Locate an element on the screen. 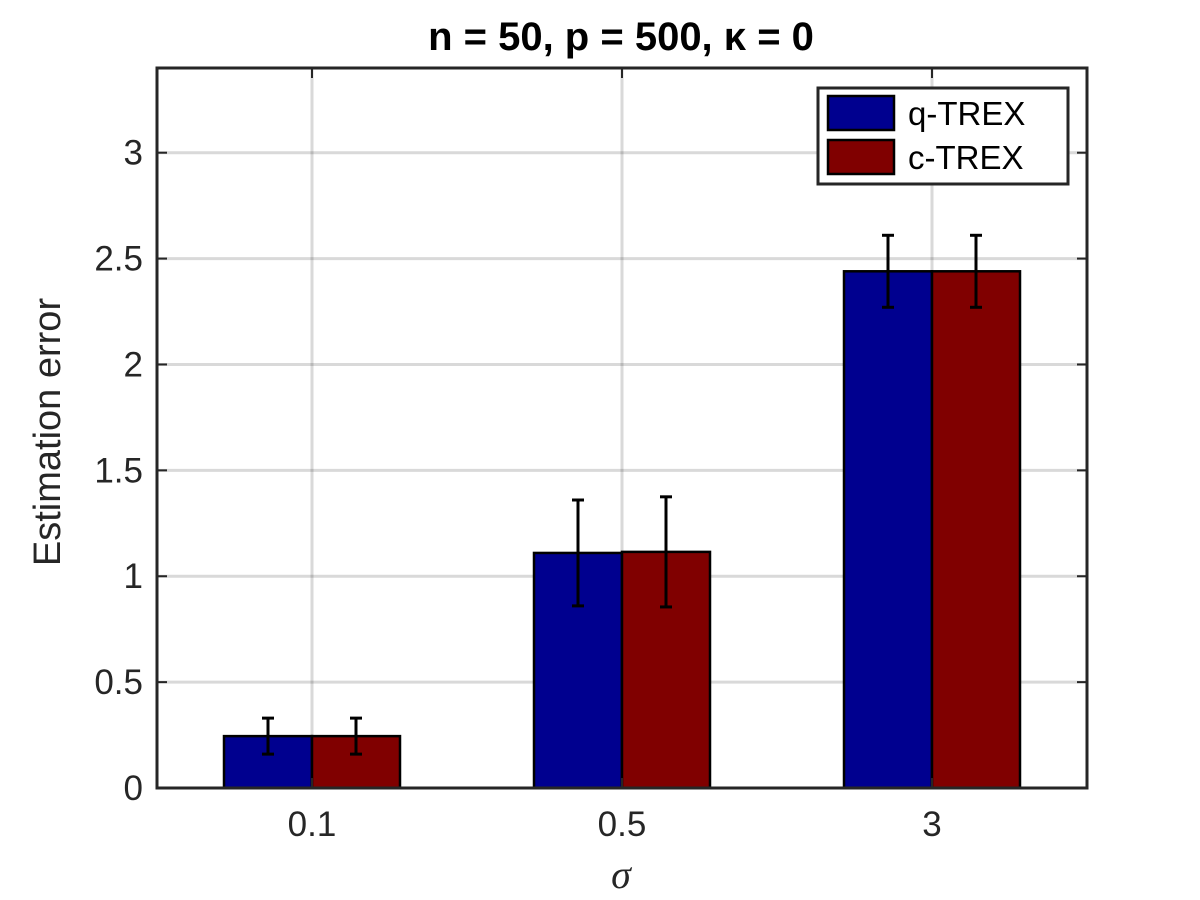 This screenshot has width=1200, height=900. x-tick-label: 0.5 is located at coordinates (622, 824).